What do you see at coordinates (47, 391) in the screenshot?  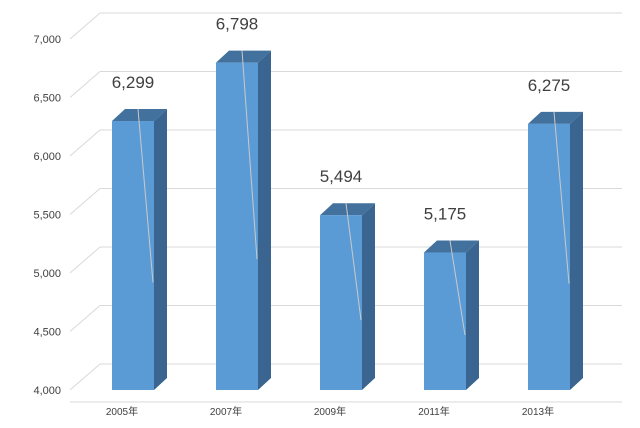 I see `y-tick-label: 4,000` at bounding box center [47, 391].